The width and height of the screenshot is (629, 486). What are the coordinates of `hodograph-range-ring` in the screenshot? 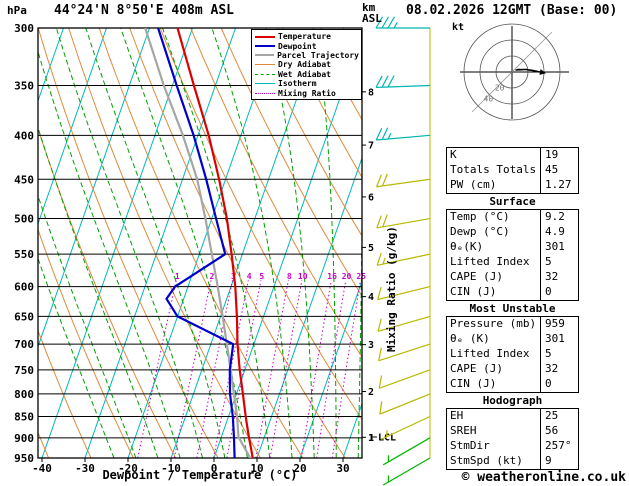 It's located at (512, 72).